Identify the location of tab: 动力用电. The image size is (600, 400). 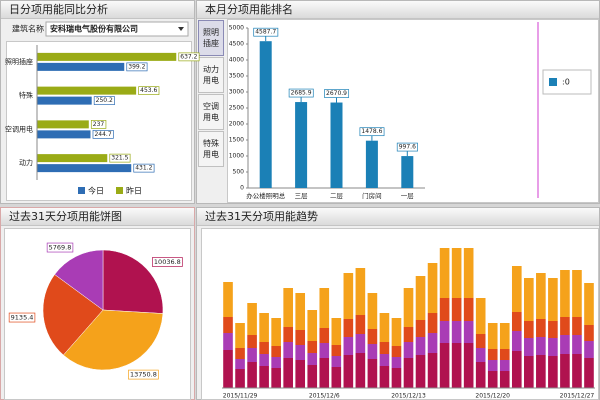
(211, 75).